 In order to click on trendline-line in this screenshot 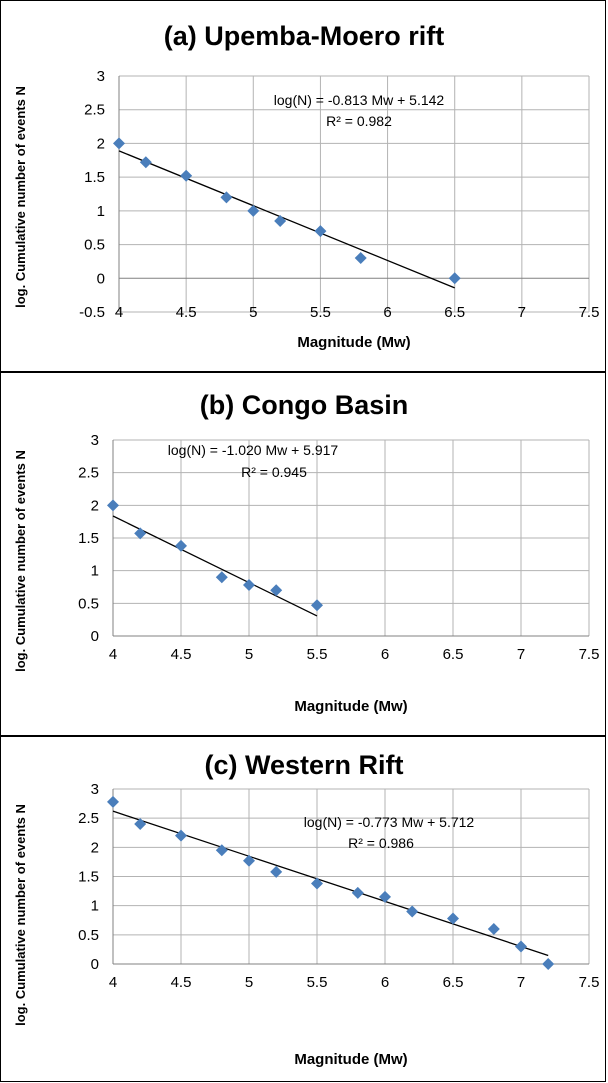, I will do `click(215, 566)`.